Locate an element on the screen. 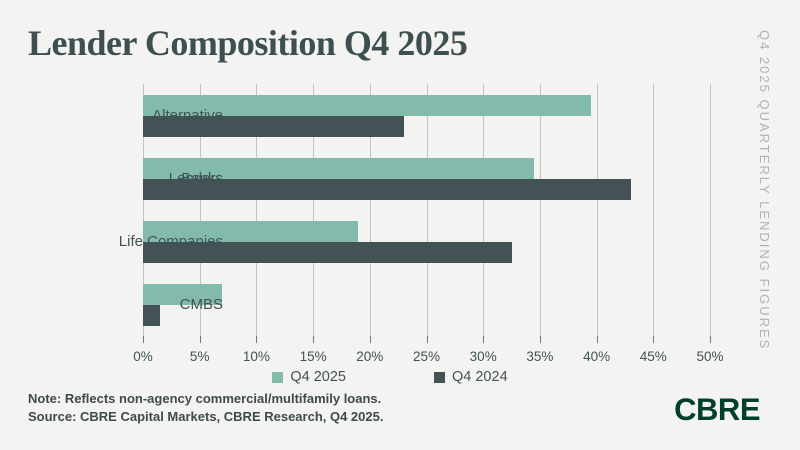 This screenshot has height=450, width=800. axis-tick-label: 30% is located at coordinates (483, 356).